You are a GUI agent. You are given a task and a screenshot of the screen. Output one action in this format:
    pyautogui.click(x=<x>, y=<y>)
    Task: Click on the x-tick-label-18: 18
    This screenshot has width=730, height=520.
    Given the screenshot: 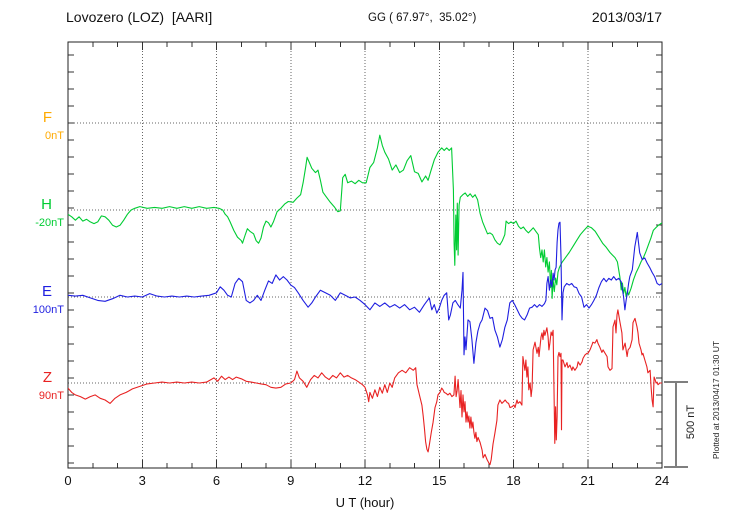 What is the action you would take?
    pyautogui.click(x=513, y=480)
    